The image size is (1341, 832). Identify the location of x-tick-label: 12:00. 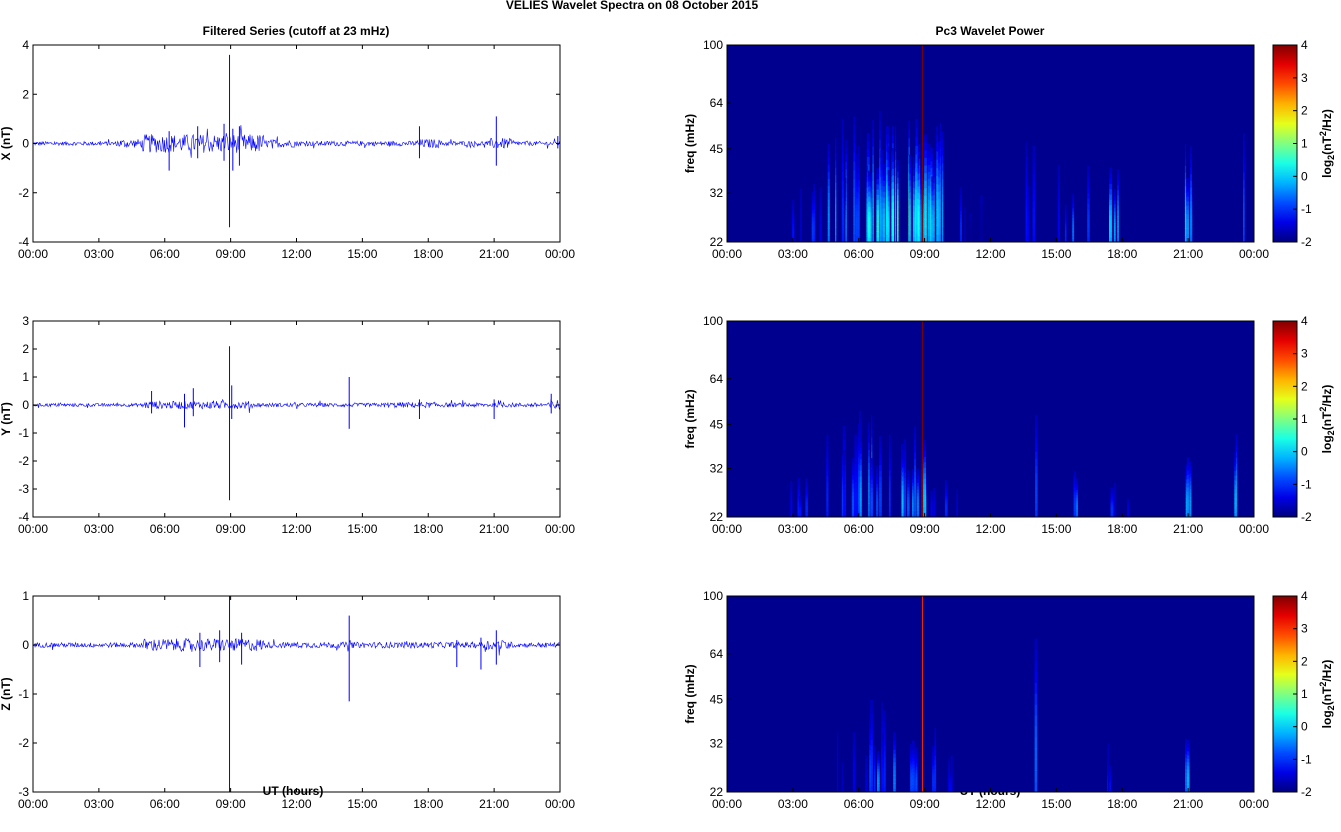
(296, 529).